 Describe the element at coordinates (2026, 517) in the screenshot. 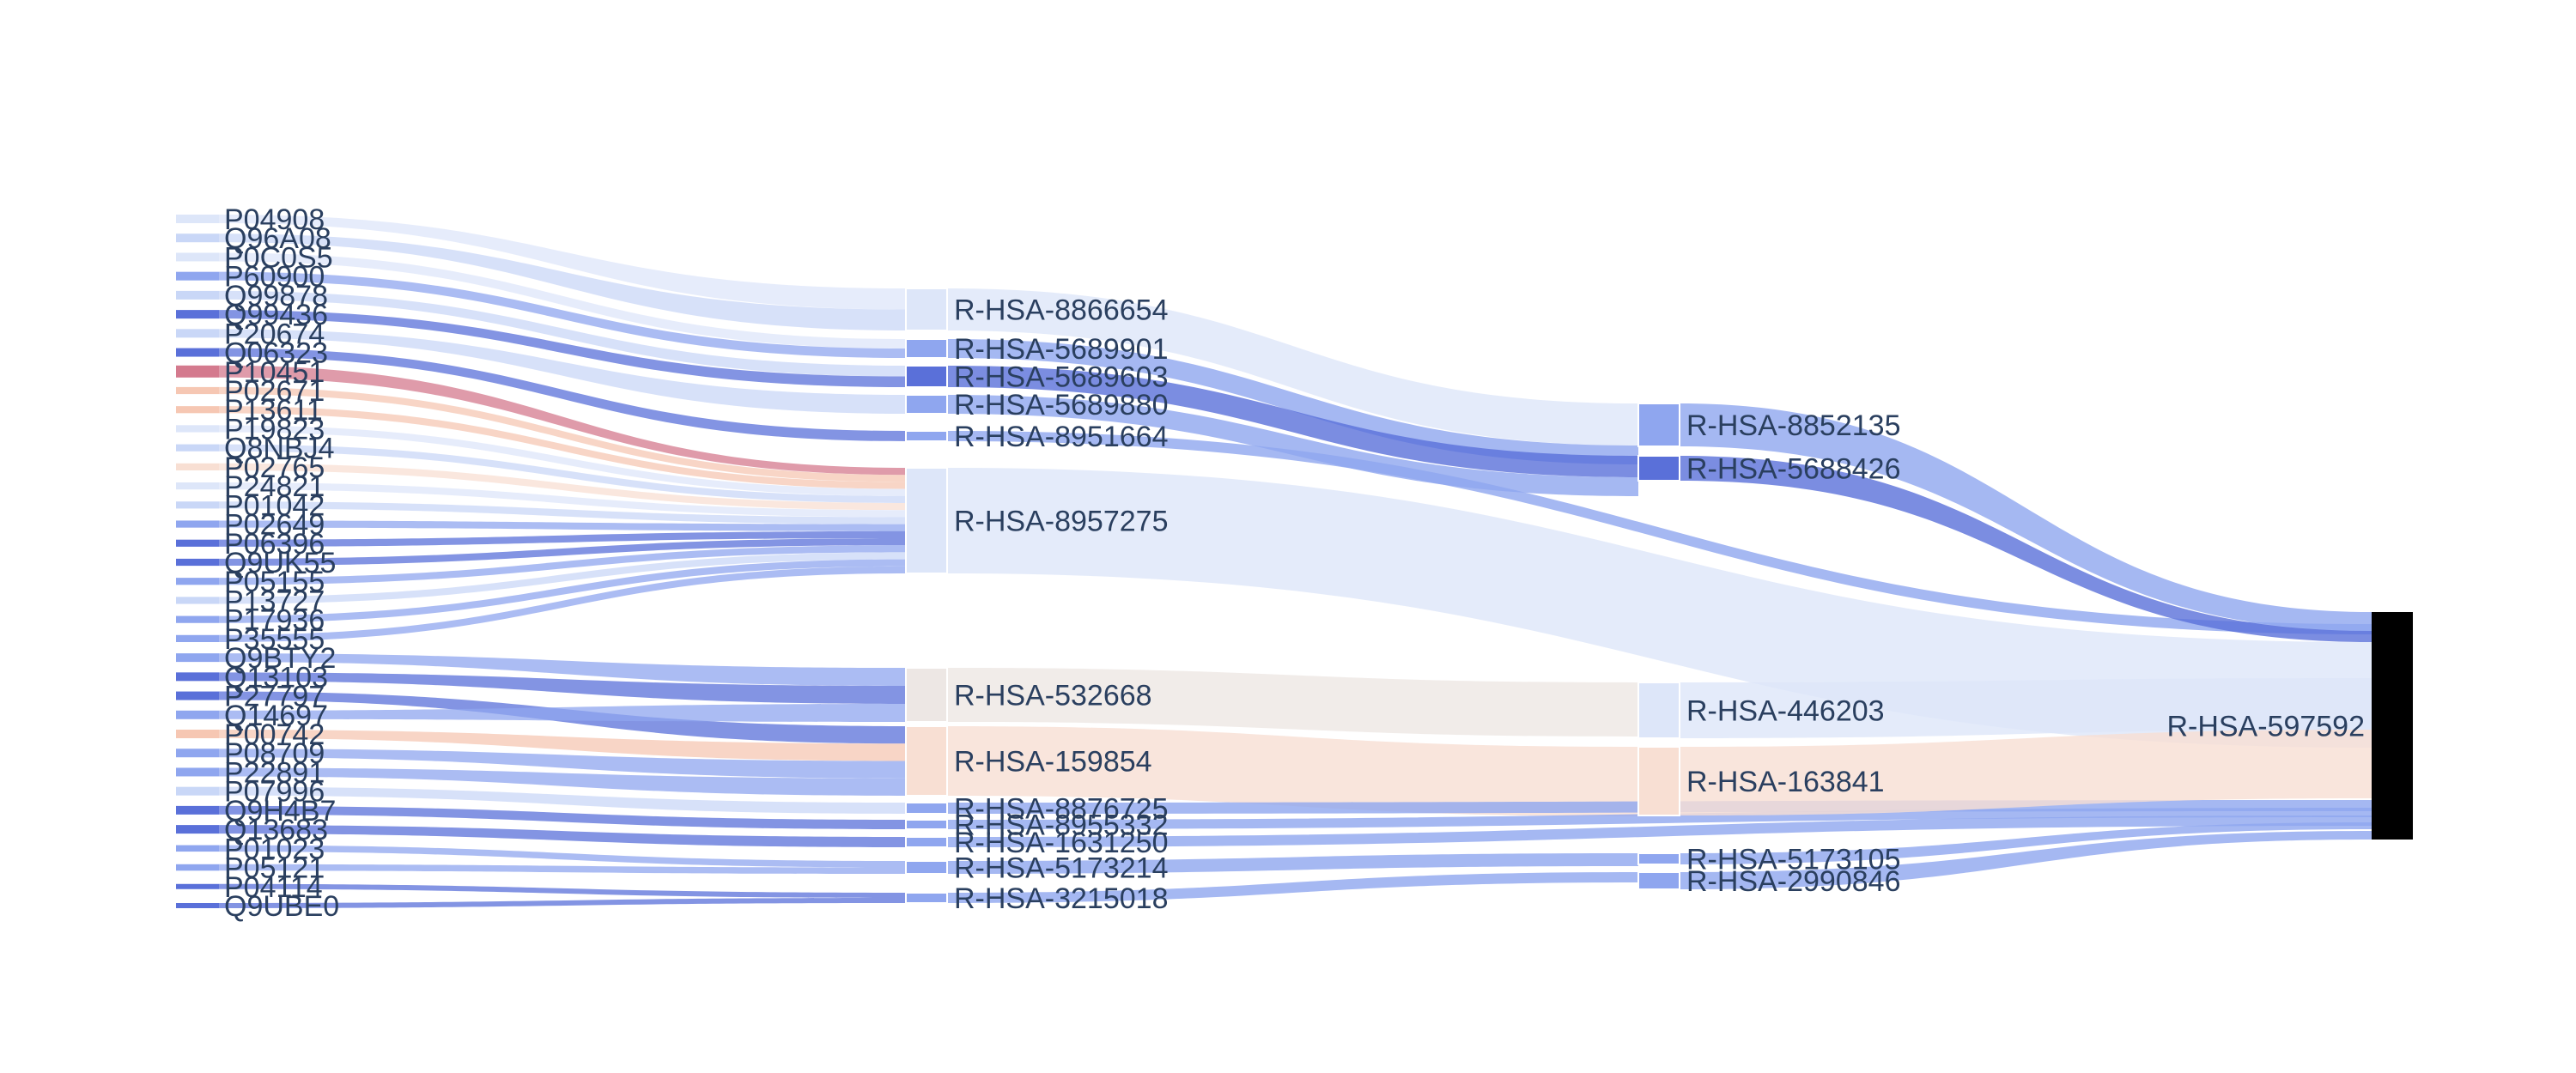

I see `link-R-HSA-8852135-root` at that location.